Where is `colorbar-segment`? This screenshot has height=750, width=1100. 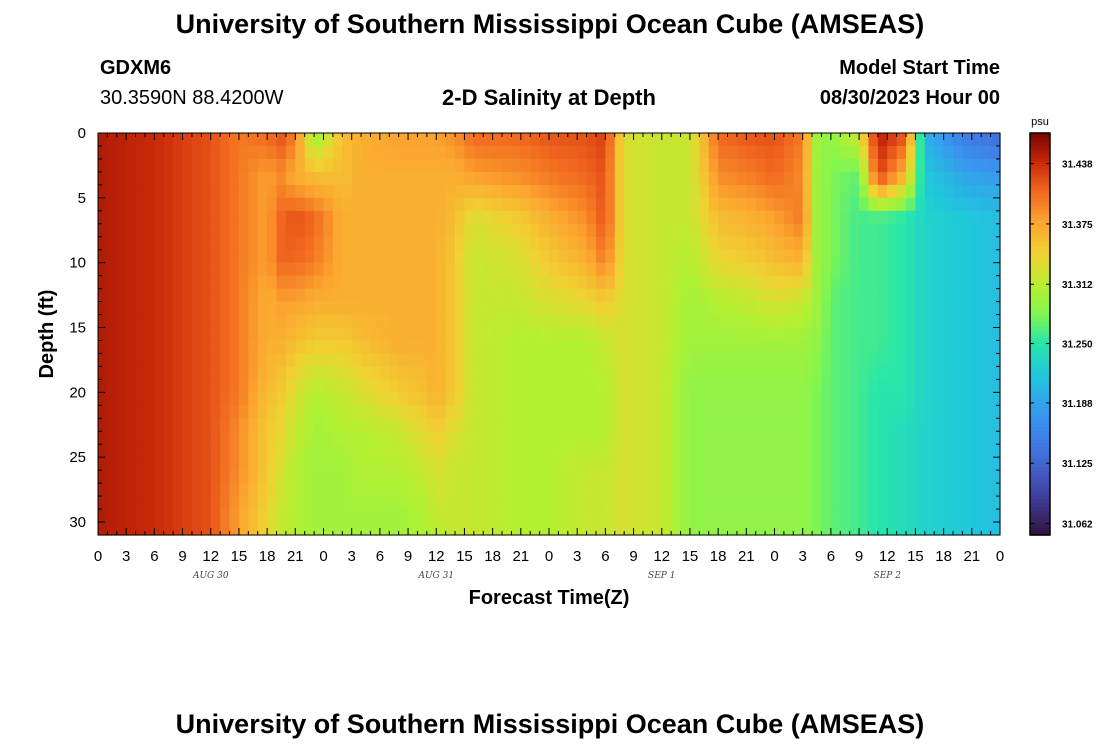 colorbar-segment is located at coordinates (1040, 408).